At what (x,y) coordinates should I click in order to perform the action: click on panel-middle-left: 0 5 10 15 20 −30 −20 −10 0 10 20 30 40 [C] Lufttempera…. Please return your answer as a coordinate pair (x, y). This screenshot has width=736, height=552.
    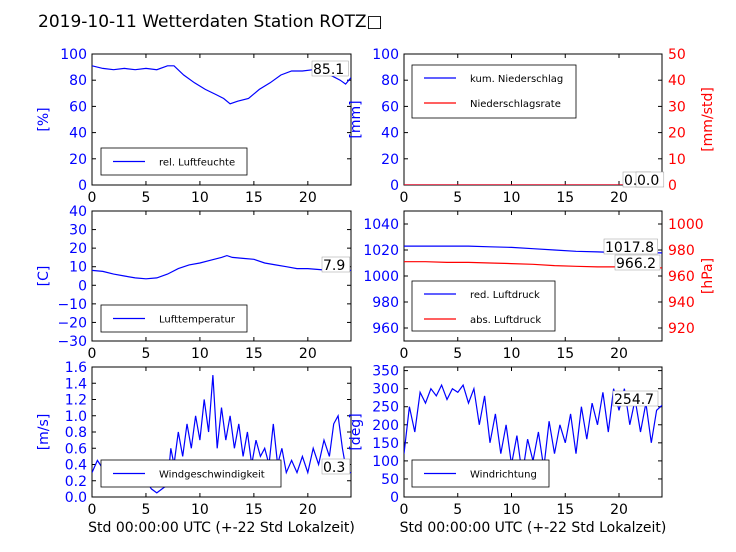
    Looking at the image, I should click on (194, 283).